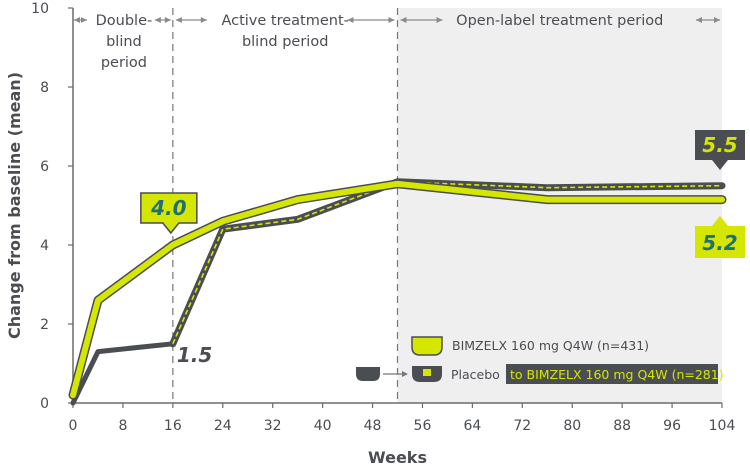 Image resolution: width=750 pixels, height=469 pixels. I want to click on legend-swatch-bimzelx, so click(427, 346).